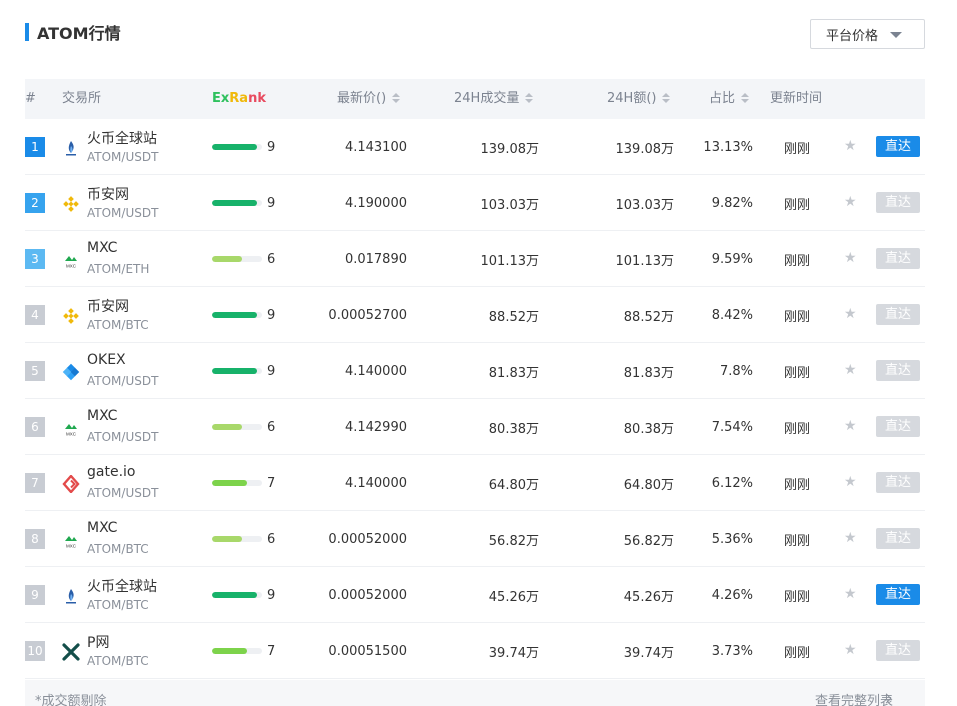  I want to click on rank-badge: 3, so click(35, 259).